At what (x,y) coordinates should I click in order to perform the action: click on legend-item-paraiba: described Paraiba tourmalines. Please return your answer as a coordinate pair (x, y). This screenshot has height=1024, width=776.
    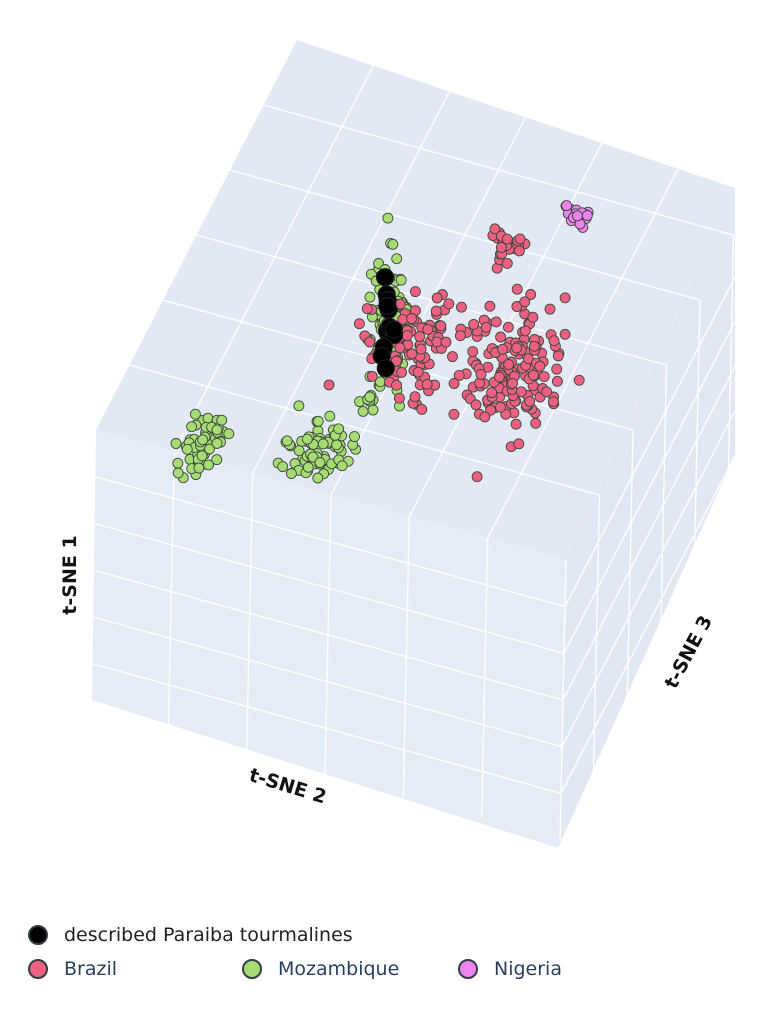
    Looking at the image, I should click on (190, 935).